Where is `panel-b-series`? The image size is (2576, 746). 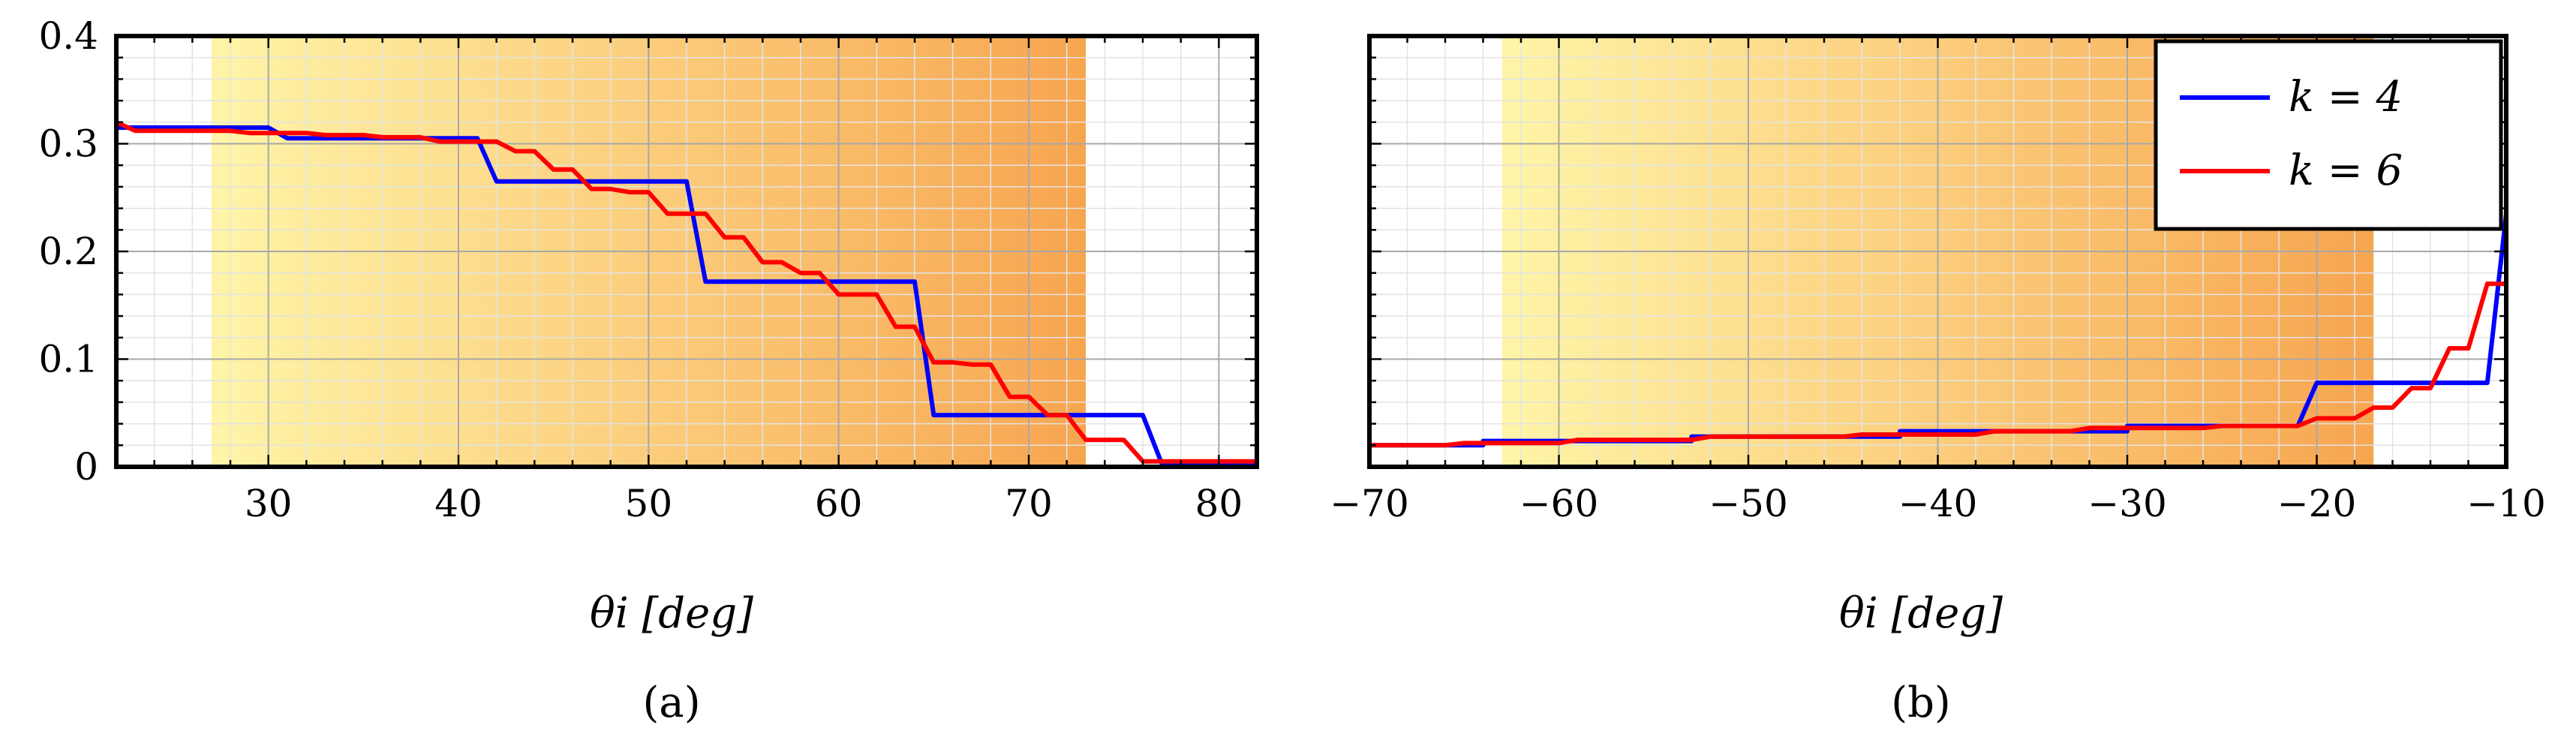
panel-b-series is located at coordinates (1938, 330).